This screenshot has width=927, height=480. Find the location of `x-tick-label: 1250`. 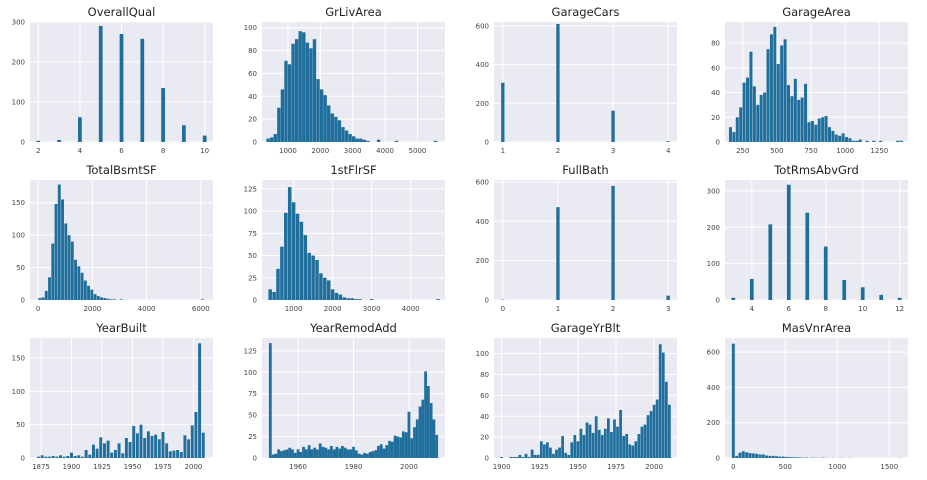

x-tick-label: 1250 is located at coordinates (879, 151).